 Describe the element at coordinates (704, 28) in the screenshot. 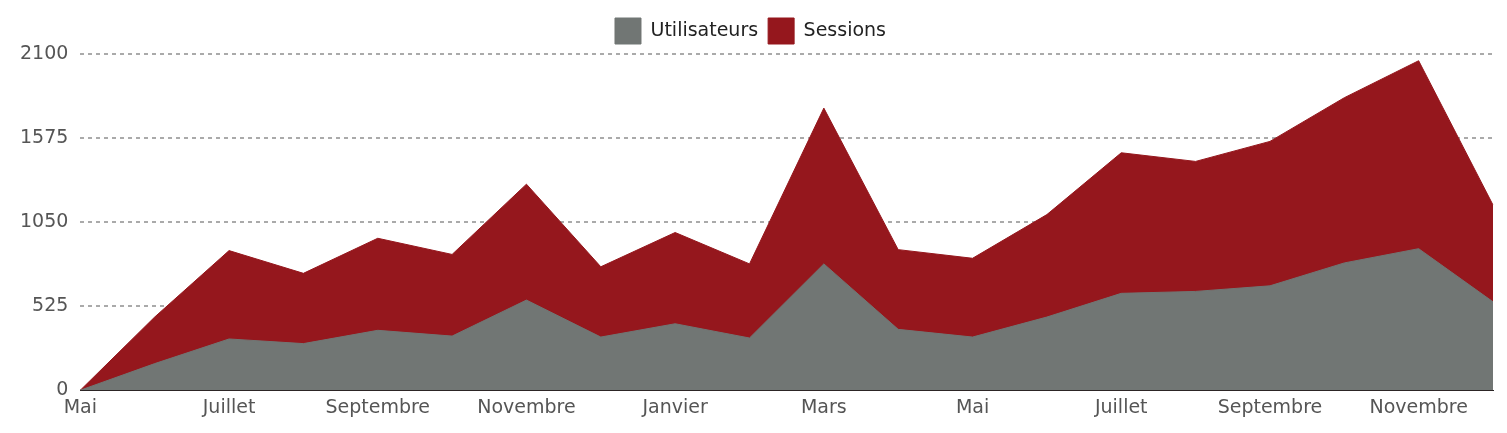

I see `legend-label: Utilisateurs` at that location.